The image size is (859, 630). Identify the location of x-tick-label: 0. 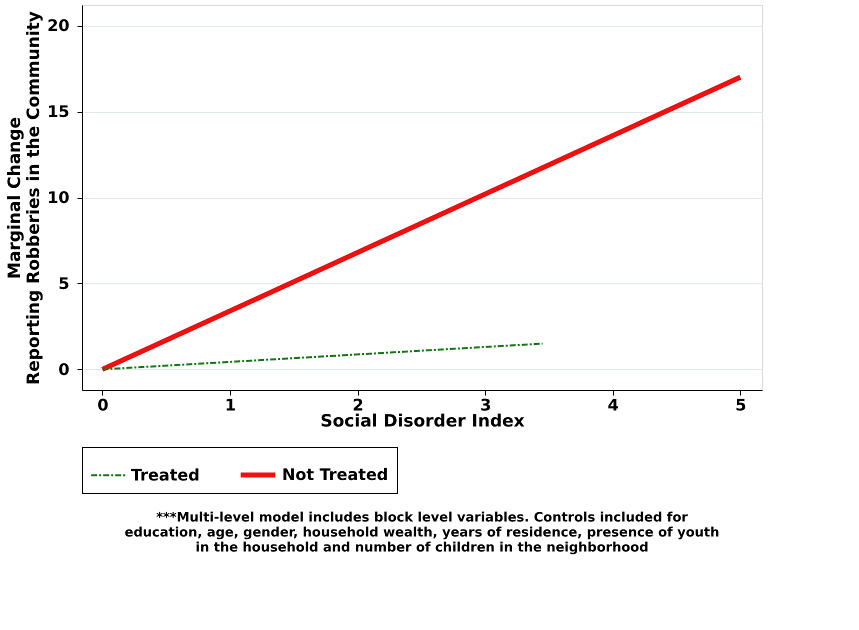
(102, 405).